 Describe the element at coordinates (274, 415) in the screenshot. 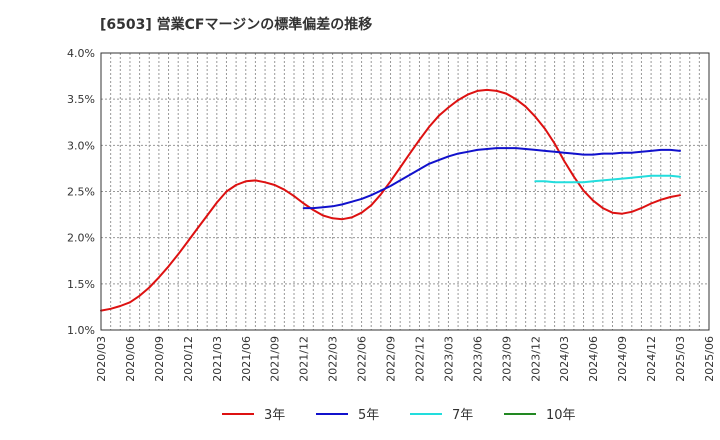

I see `legend-label: 3年` at that location.